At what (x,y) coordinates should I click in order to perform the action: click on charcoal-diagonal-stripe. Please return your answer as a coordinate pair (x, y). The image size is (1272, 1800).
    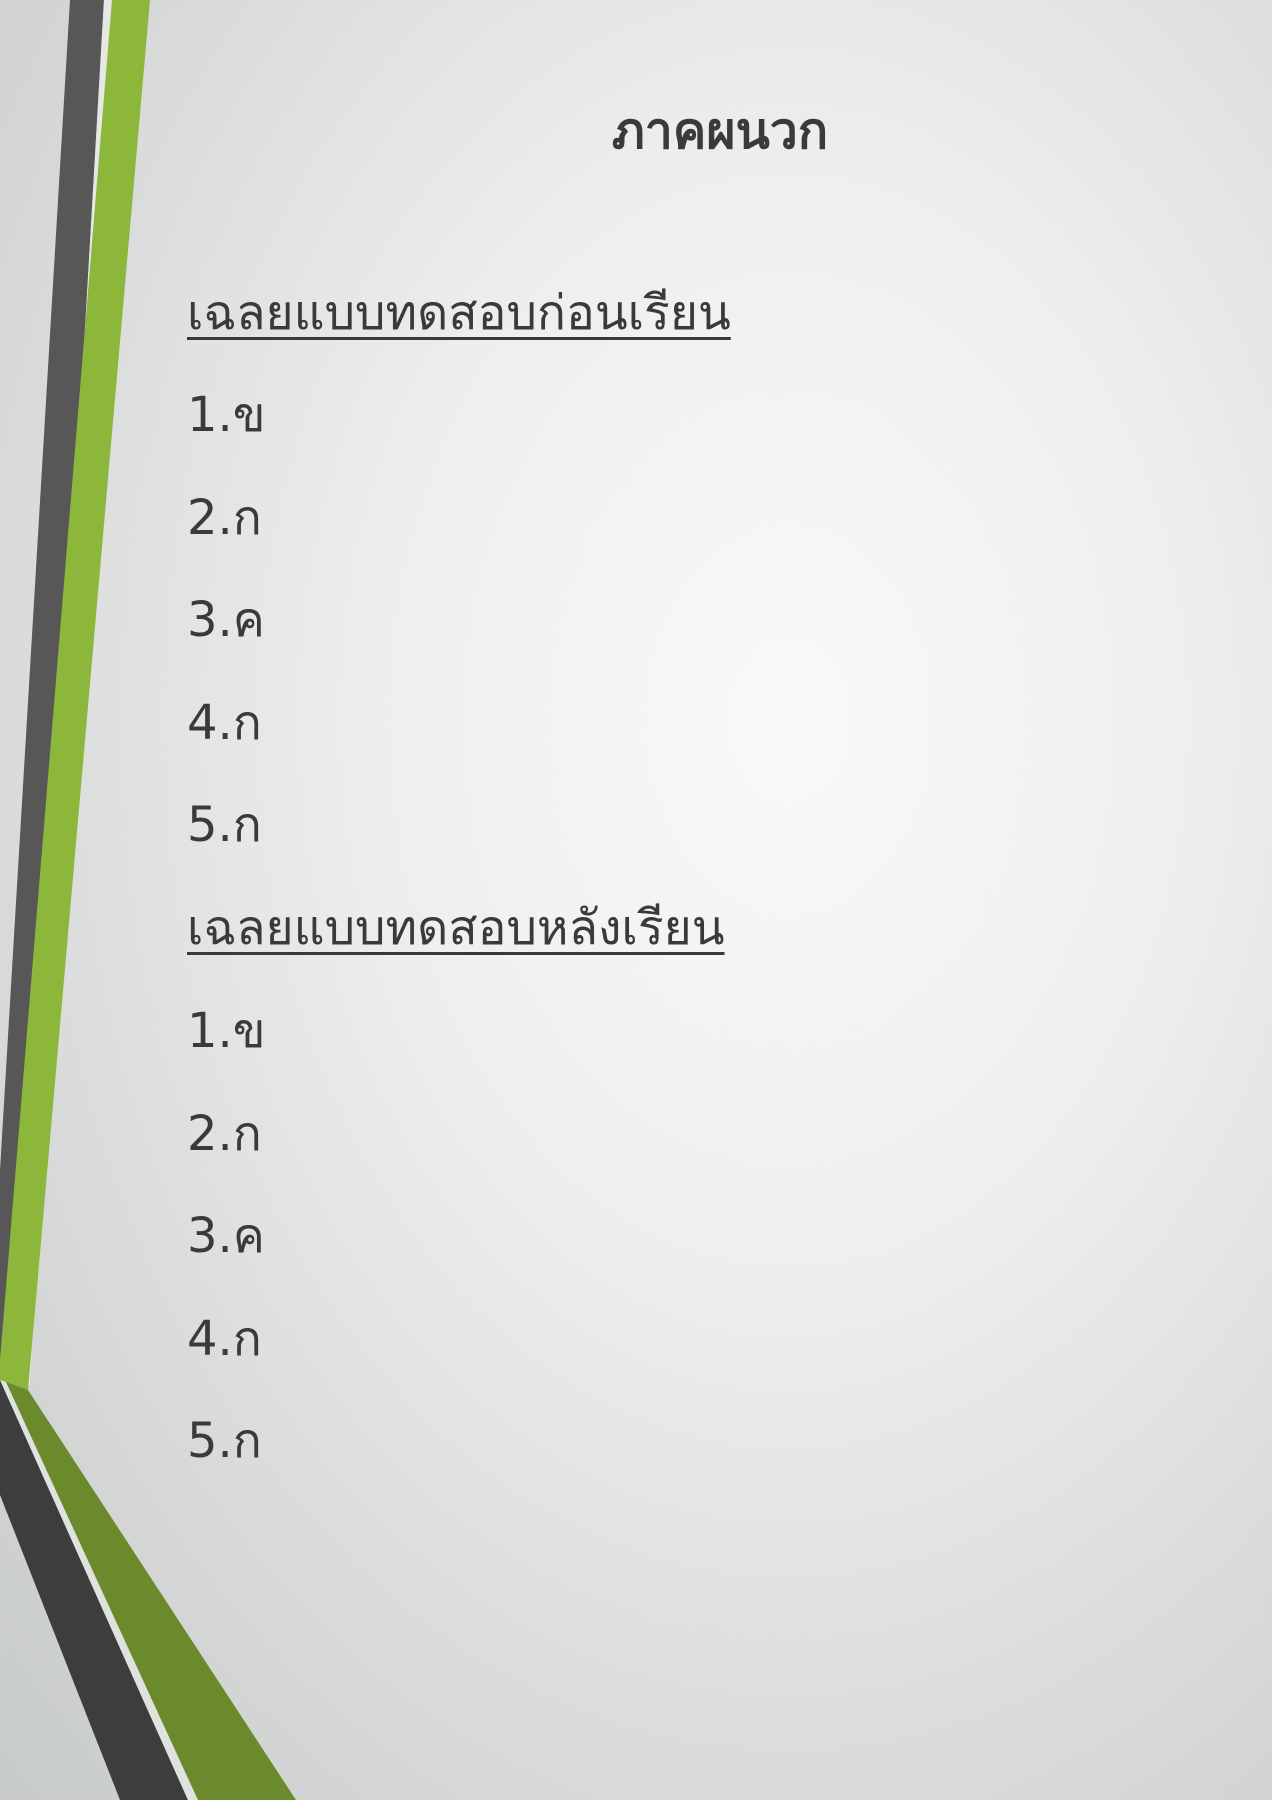
    Looking at the image, I should click on (94, 1590).